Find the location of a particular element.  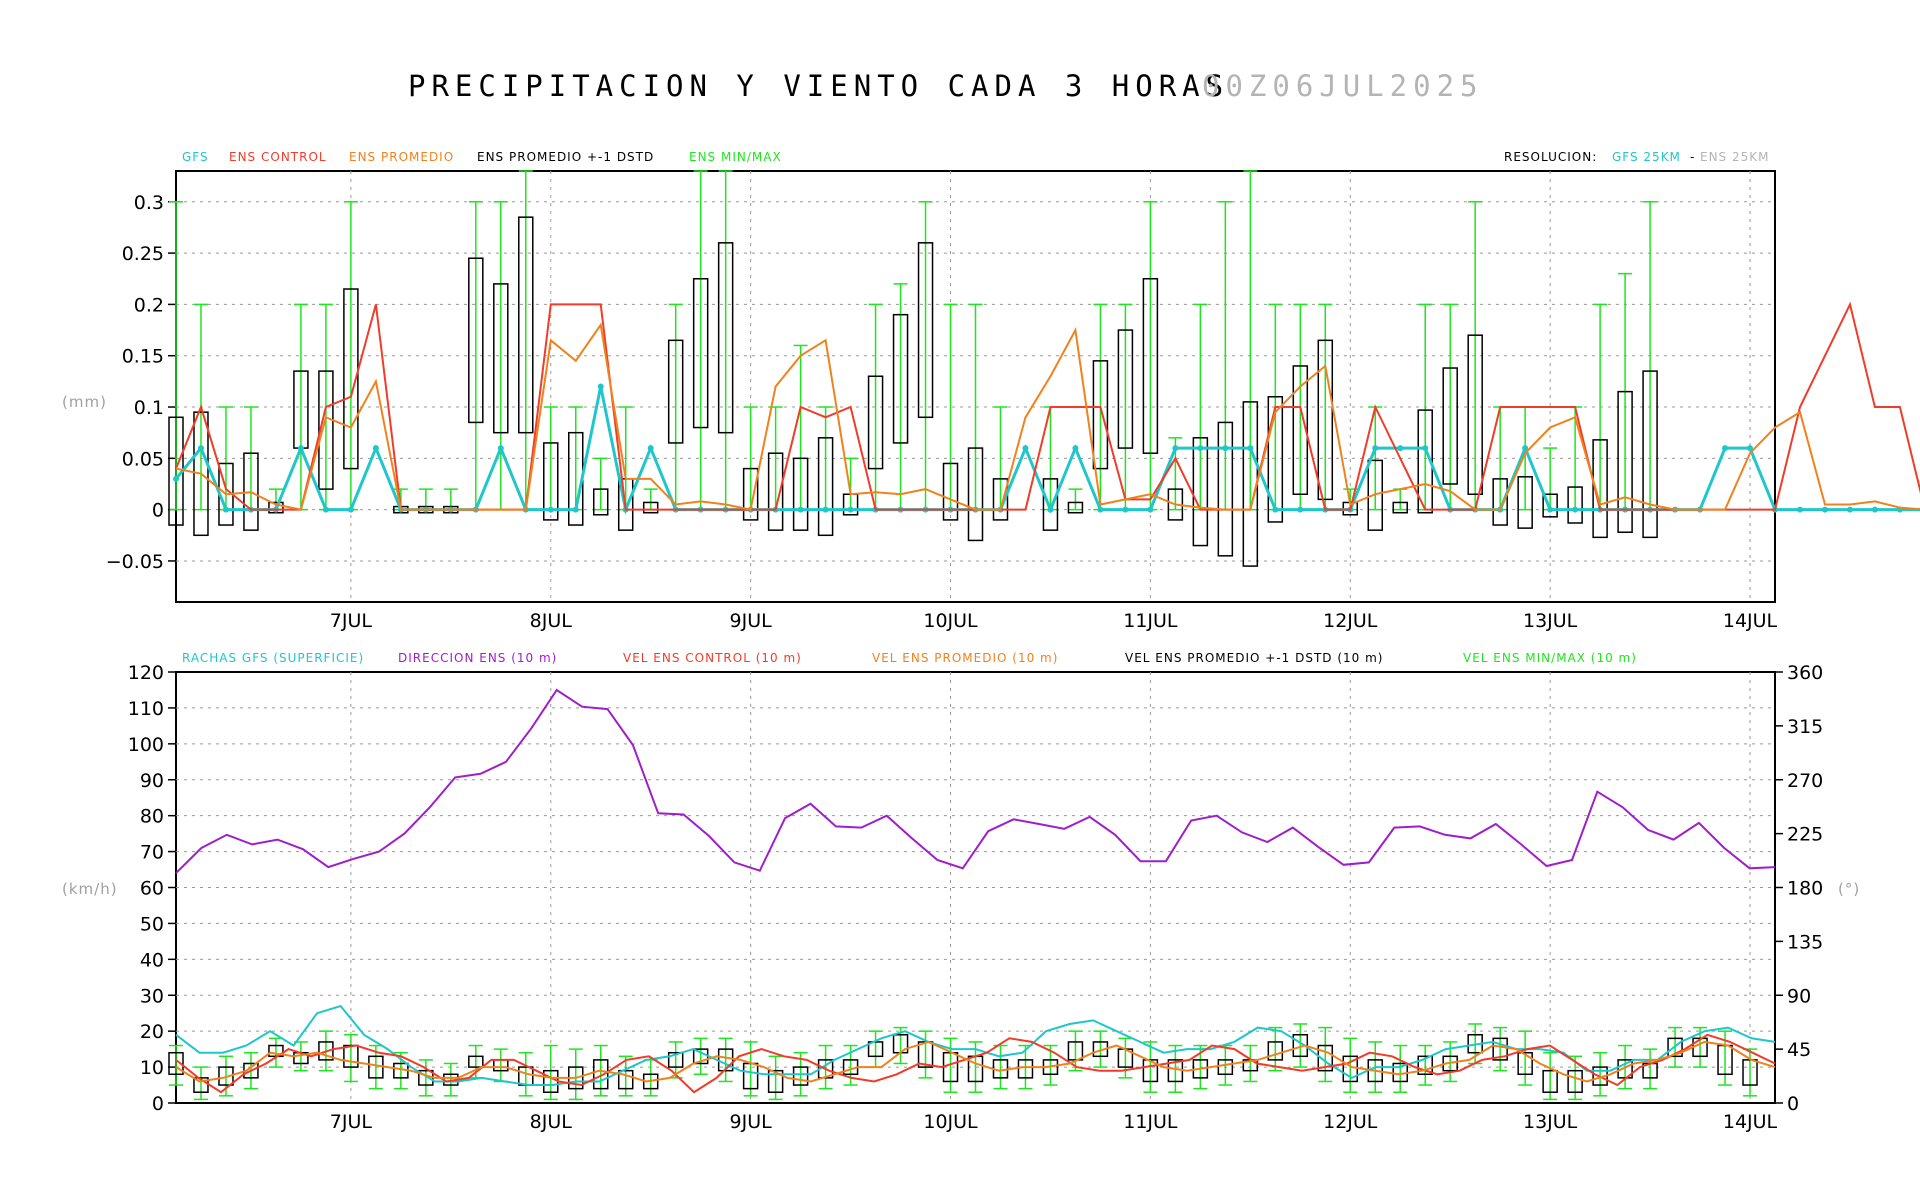

precip-y-tick-label: 0.05 is located at coordinates (143, 459).